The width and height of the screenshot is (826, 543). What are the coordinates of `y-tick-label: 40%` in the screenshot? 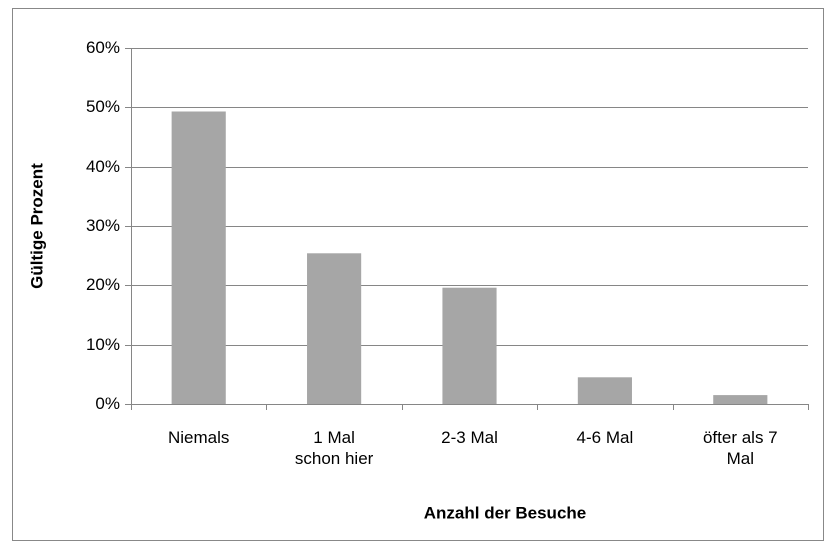 It's located at (103, 166).